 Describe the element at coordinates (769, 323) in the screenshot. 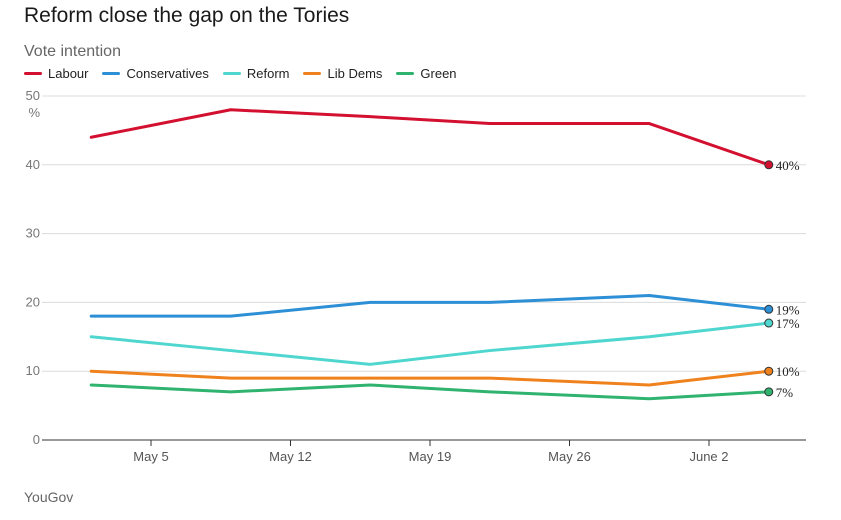

I see `end-marker-reform` at that location.